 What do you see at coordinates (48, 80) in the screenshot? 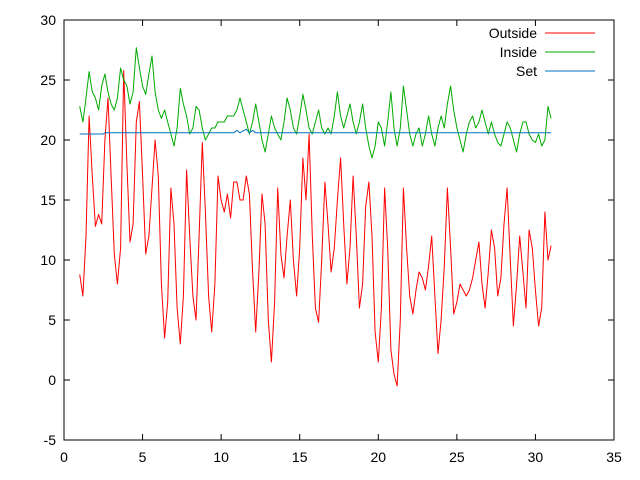
I see `y-tick-label: 25` at bounding box center [48, 80].